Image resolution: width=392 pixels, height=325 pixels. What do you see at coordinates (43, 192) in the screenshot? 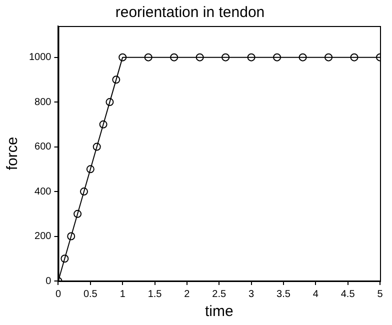
I see `y-tick-label: 400` at bounding box center [43, 192].